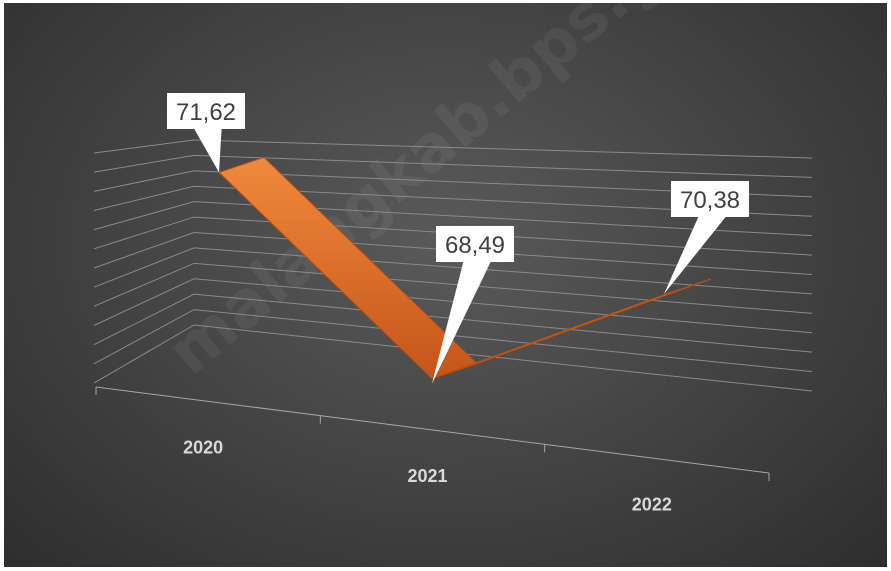  What do you see at coordinates (652, 505) in the screenshot?
I see `x-tick-label: 2022` at bounding box center [652, 505].